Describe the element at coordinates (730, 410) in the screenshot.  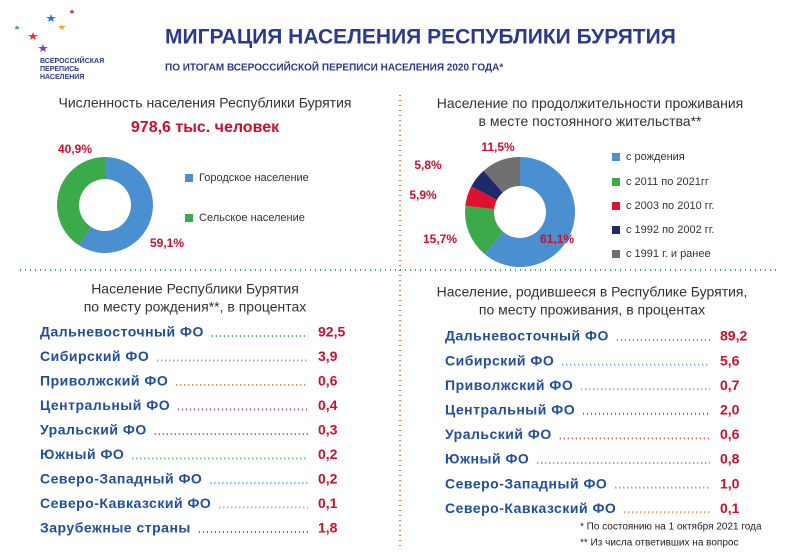
I see `region-value: 2,0` at that location.